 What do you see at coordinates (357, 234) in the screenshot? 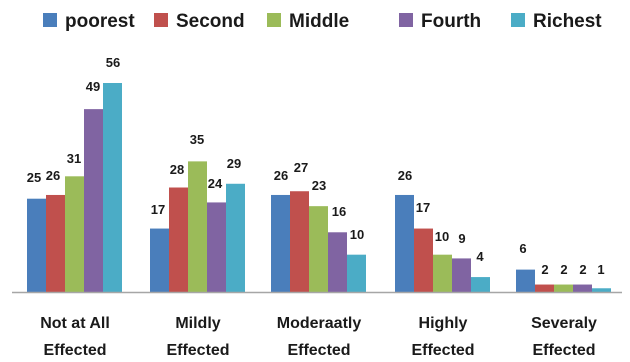
I see `data-label-4-2: 10` at bounding box center [357, 234].